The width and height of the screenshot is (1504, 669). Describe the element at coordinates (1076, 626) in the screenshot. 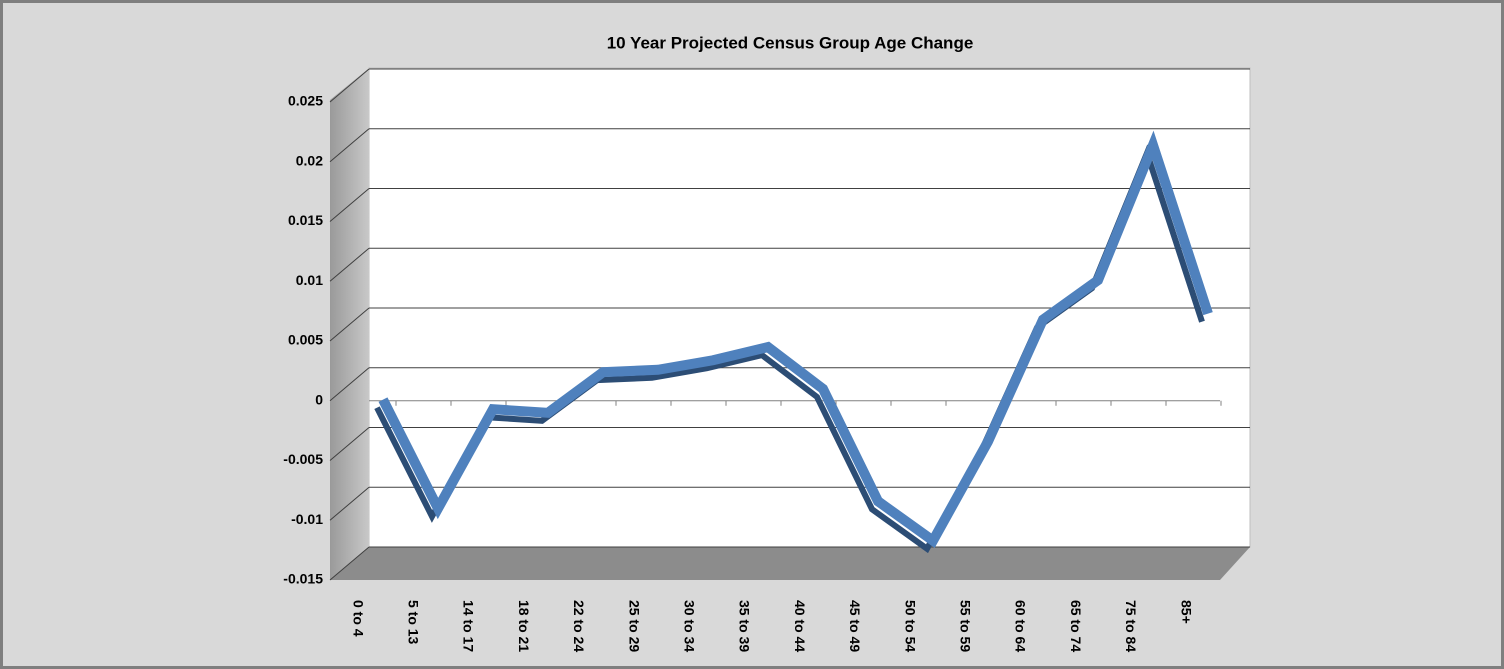

I see `x-tick-label: 65 to 74` at that location.